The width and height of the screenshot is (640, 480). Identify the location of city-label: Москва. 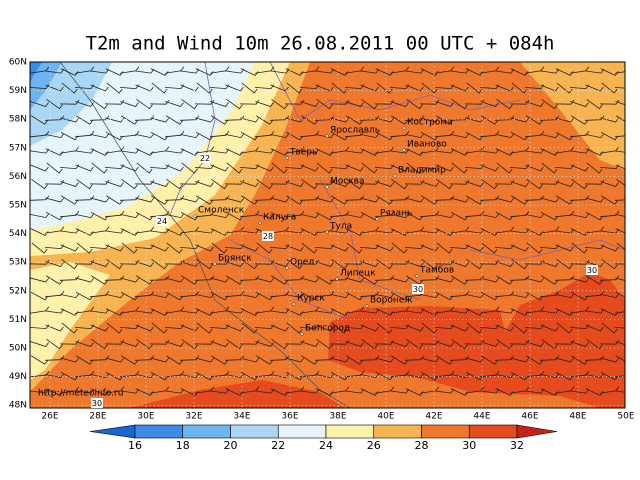
(347, 182).